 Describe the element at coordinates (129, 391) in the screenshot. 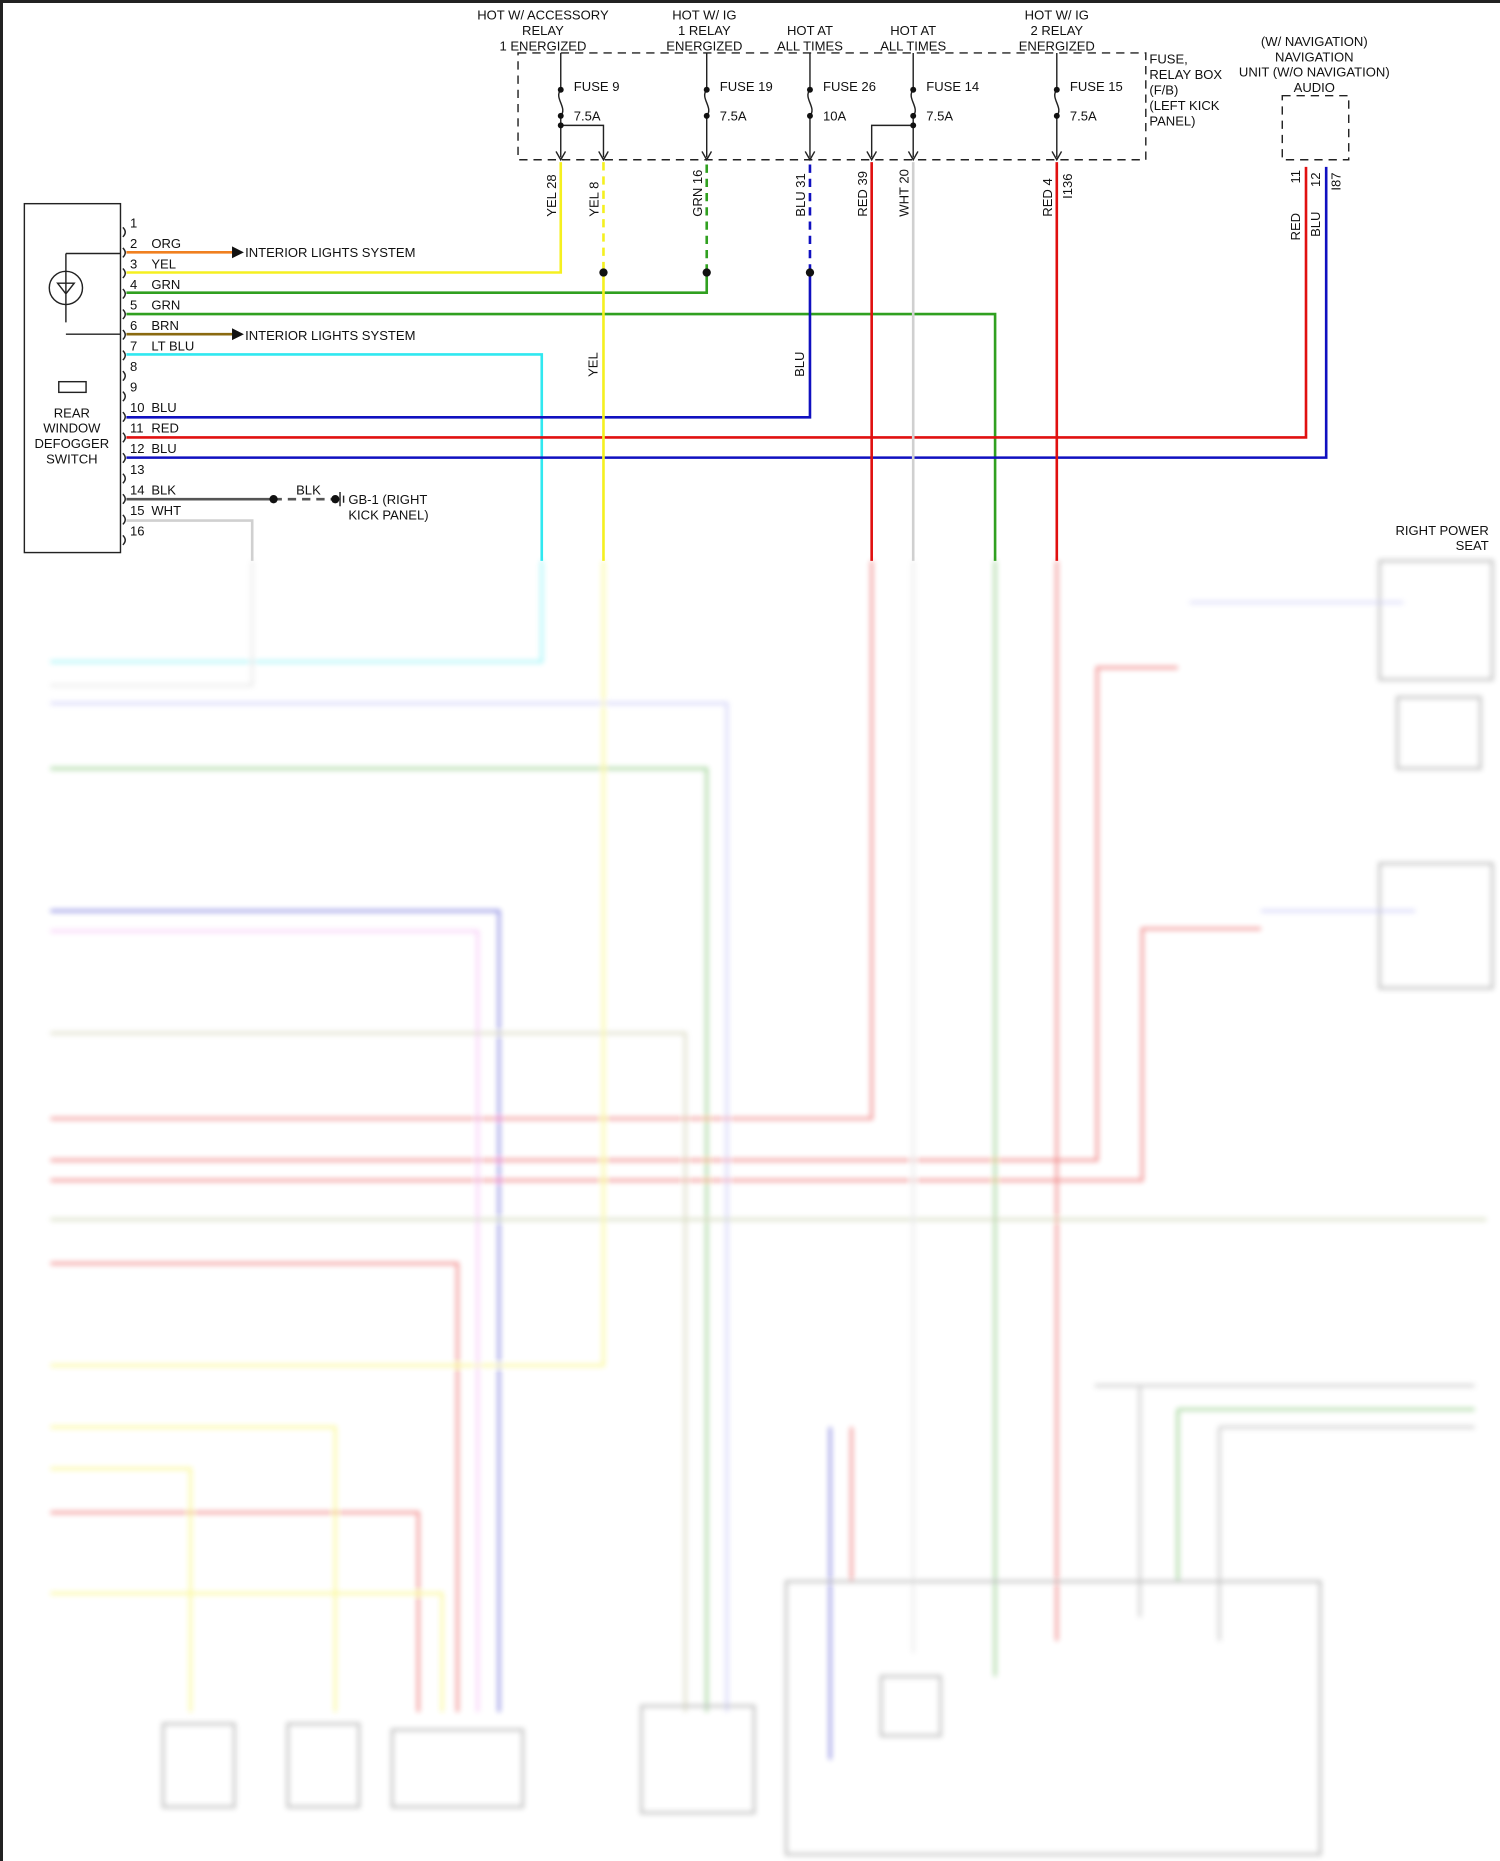

I see `switch-pin-9: 9` at that location.